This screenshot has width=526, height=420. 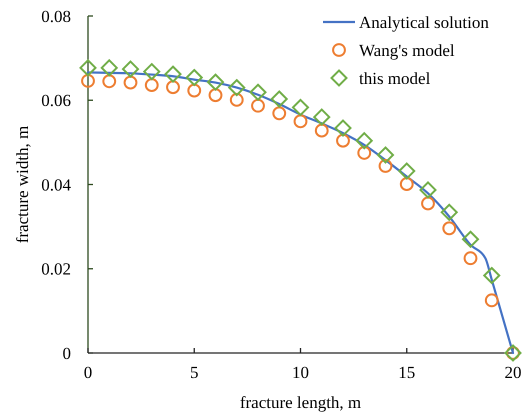 What do you see at coordinates (22, 185) in the screenshot?
I see `y-axis-title: fracture width, m` at bounding box center [22, 185].